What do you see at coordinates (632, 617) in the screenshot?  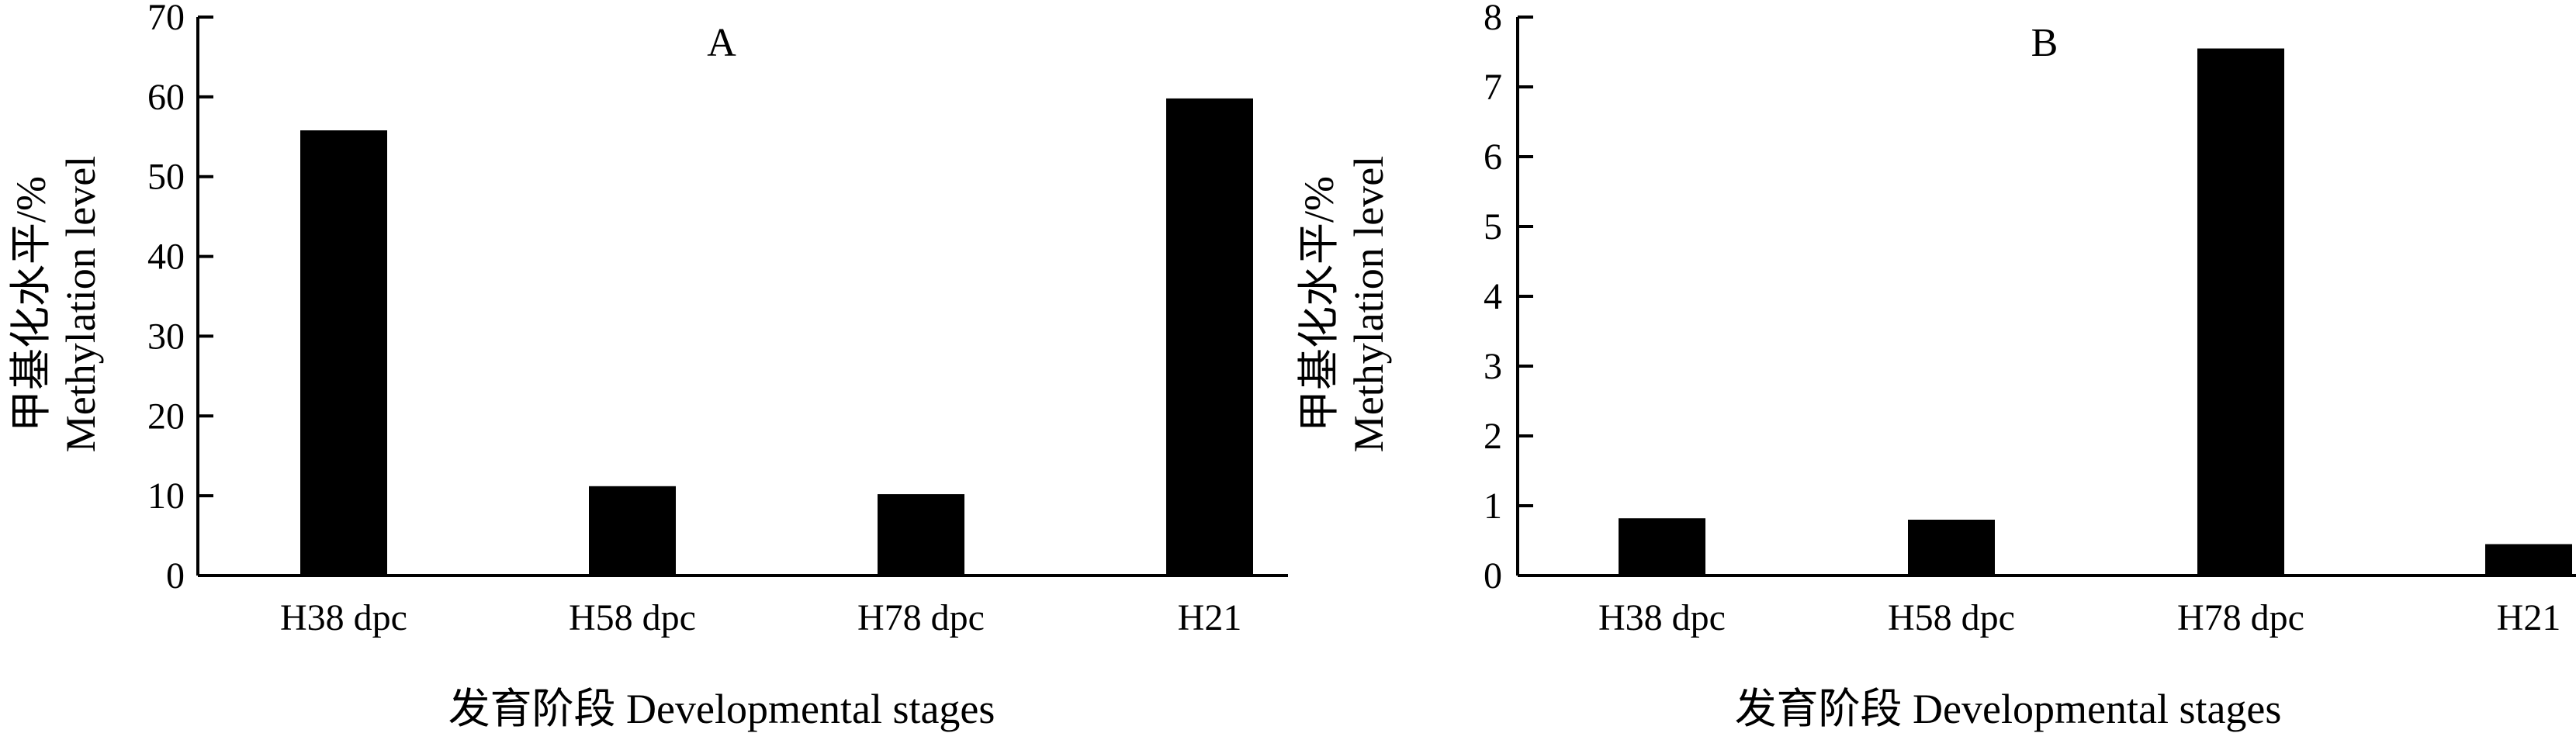 I see `chart-a-x-tick-label: H58 dpc` at bounding box center [632, 617].